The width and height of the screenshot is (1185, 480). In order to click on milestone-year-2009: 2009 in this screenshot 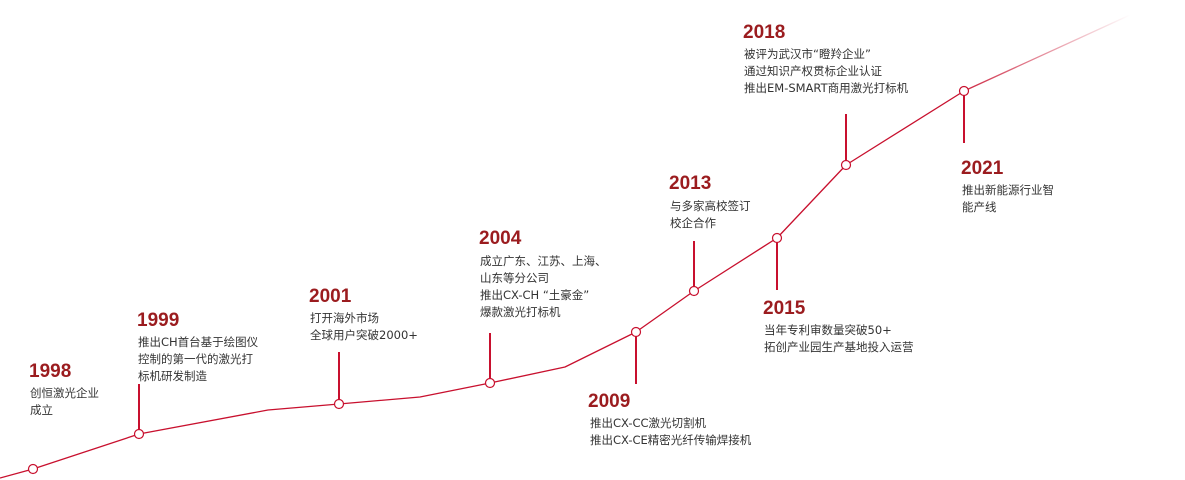, I will do `click(609, 401)`.